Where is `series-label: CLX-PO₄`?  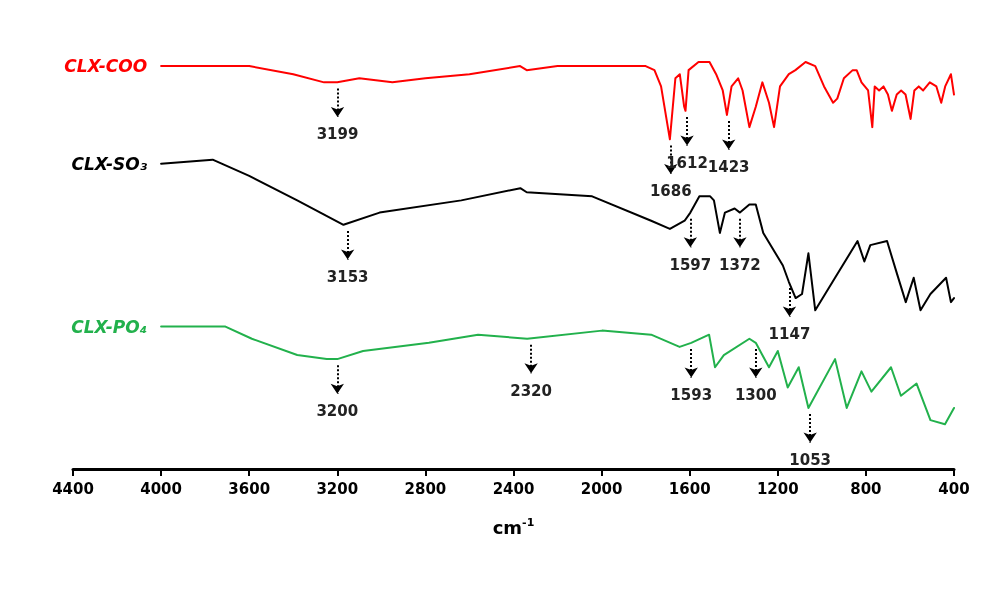 series-label: CLX-PO₄ is located at coordinates (109, 326).